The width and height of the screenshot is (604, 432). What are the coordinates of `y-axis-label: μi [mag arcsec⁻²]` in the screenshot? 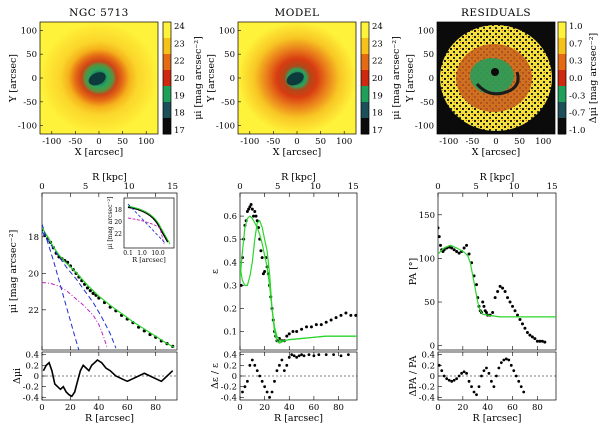 It's located at (13, 272).